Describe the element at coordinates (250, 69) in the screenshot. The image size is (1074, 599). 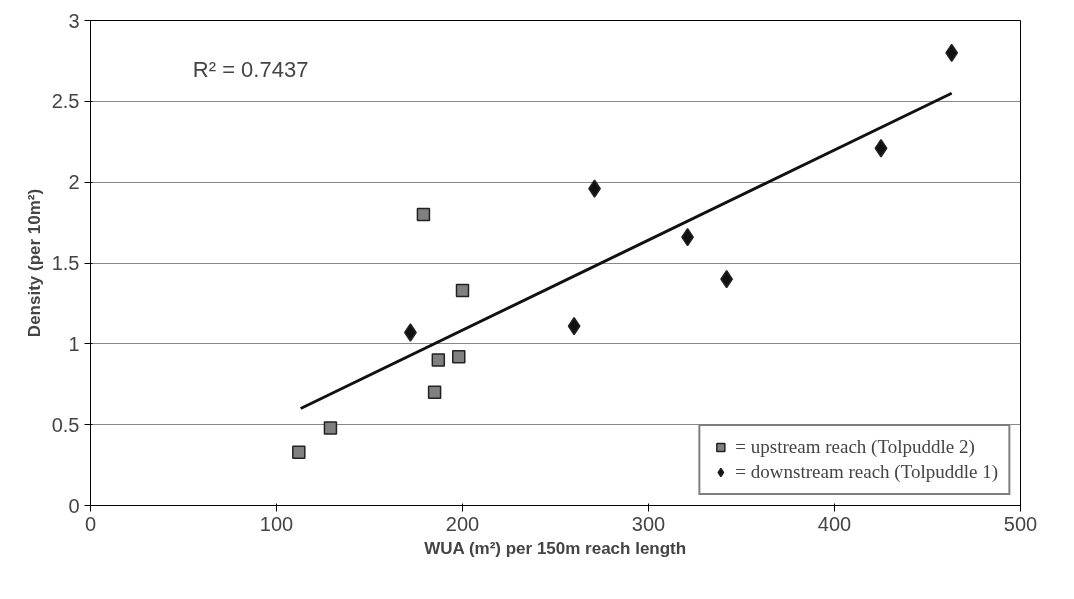
I see `annotation: R² = 0.7437` at that location.